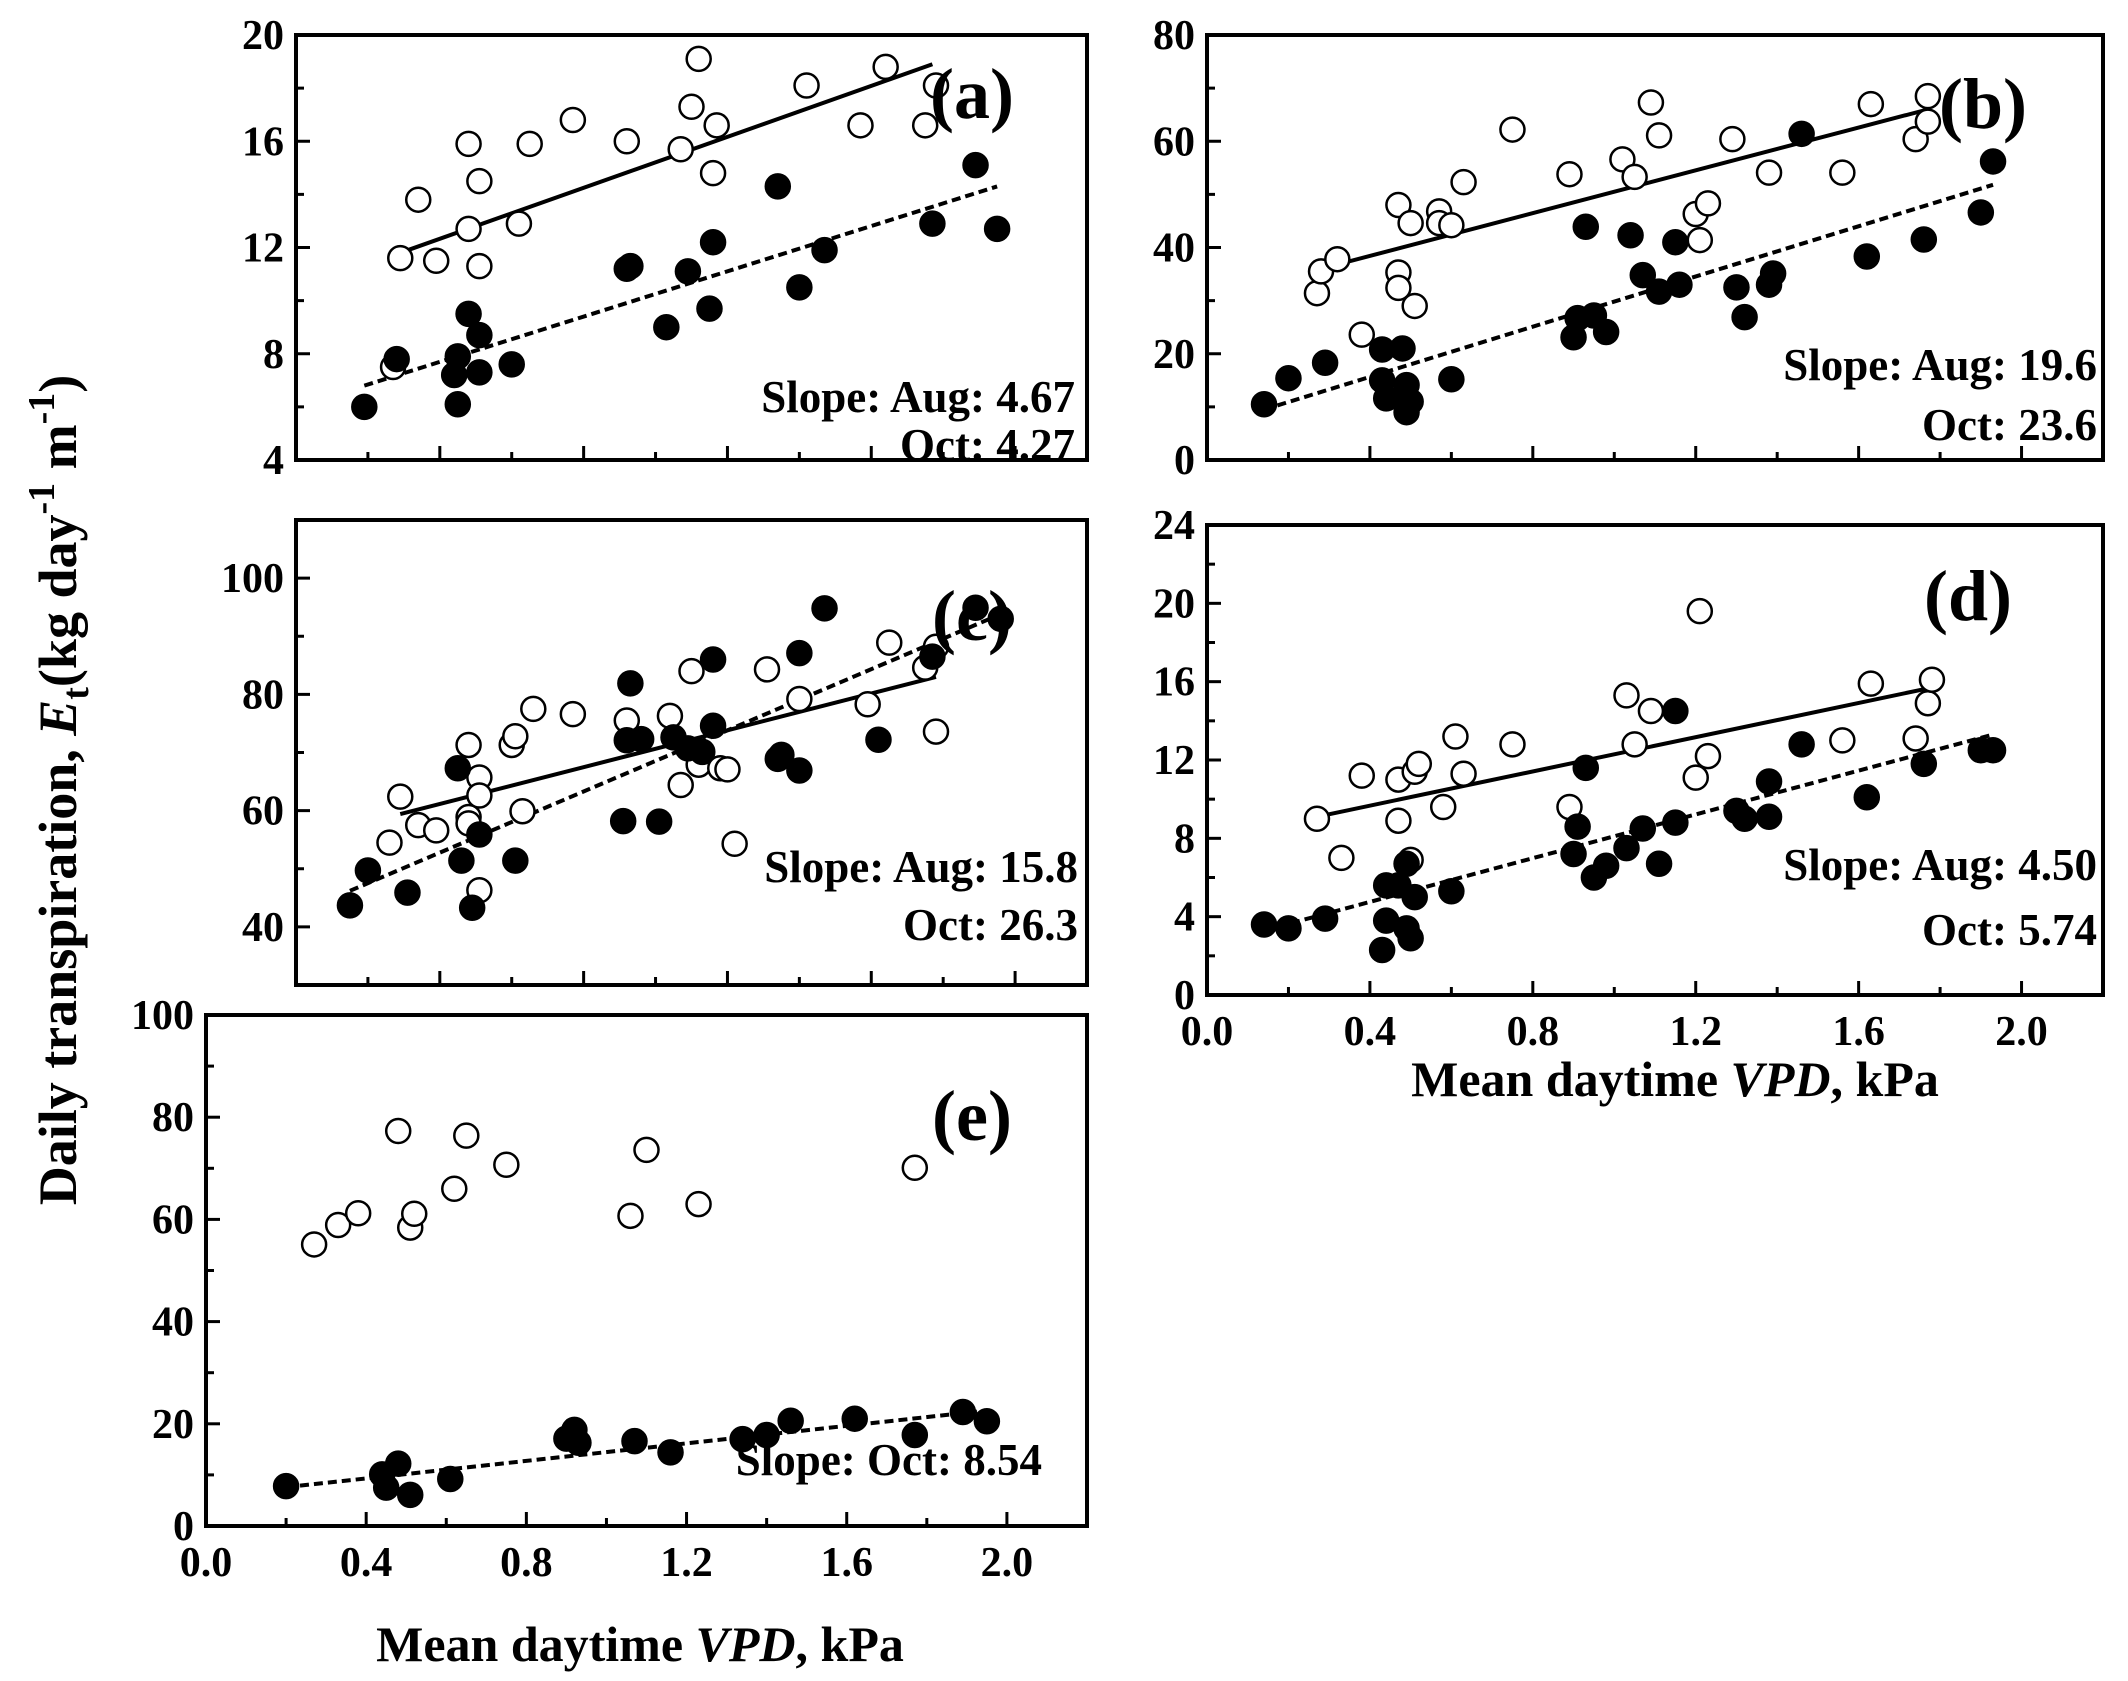 The image size is (2128, 1681). Describe the element at coordinates (990, 925) in the screenshot. I see `panel-c-slope-annotation: Oct: 26.3` at that location.